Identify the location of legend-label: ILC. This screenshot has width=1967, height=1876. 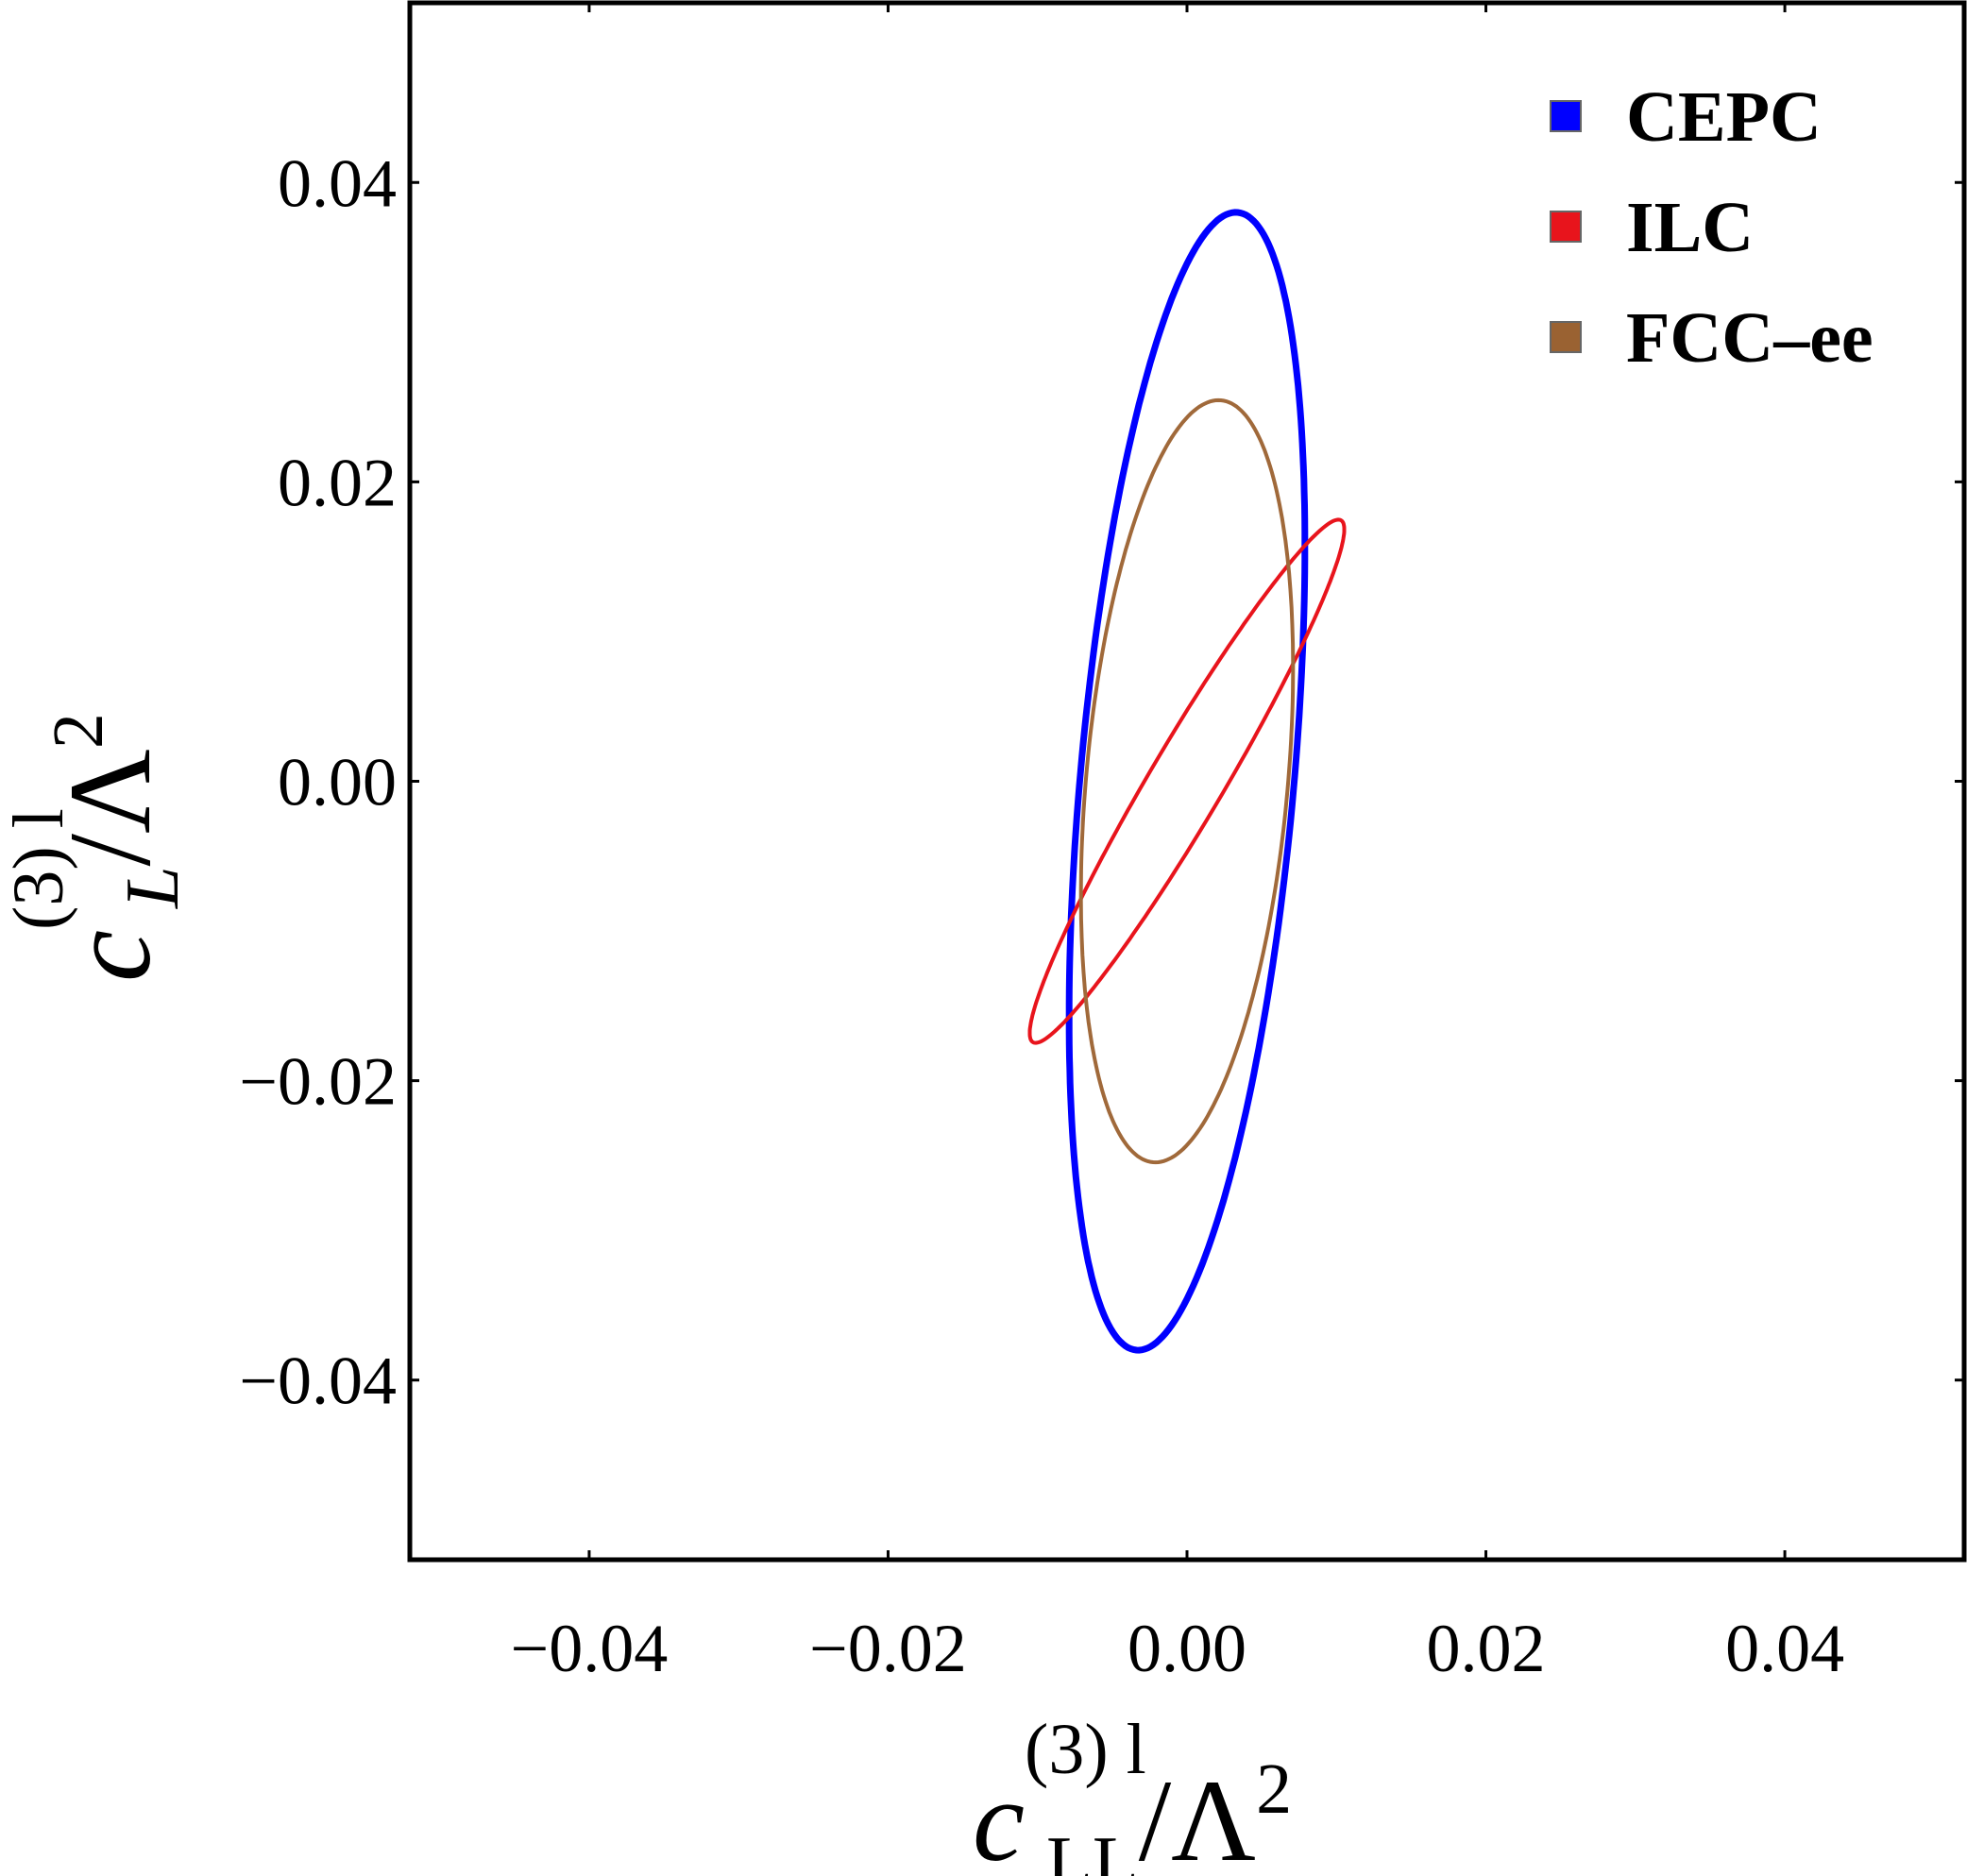
(1690, 227).